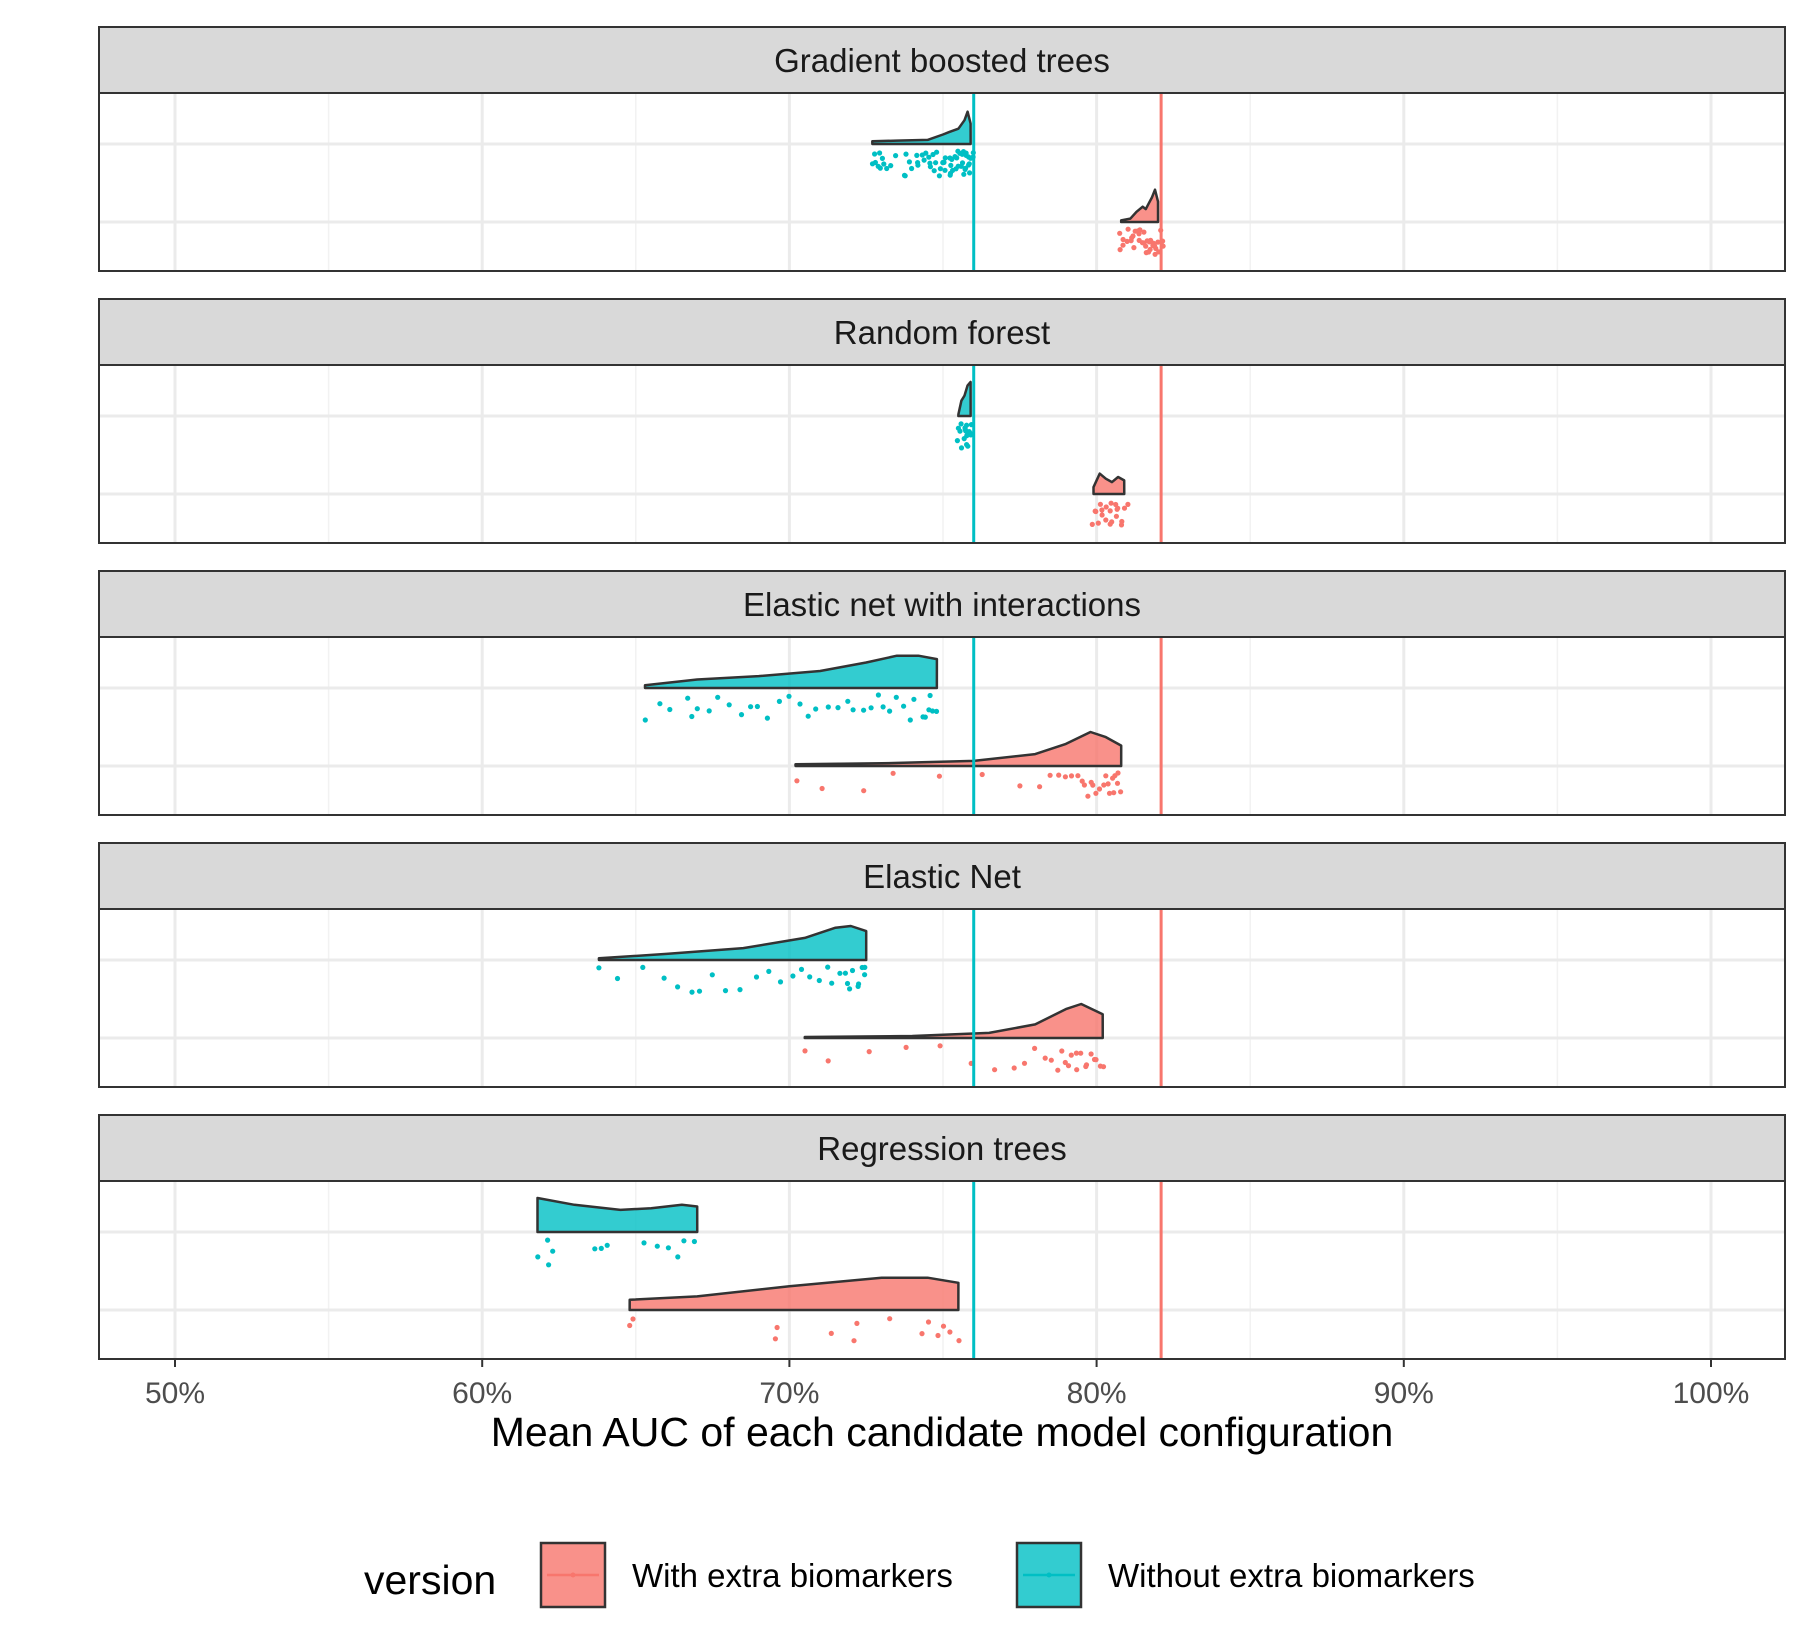 The height and width of the screenshot is (1650, 1800). I want to click on facet-strip-label: Elastic net with interactions, so click(942, 604).